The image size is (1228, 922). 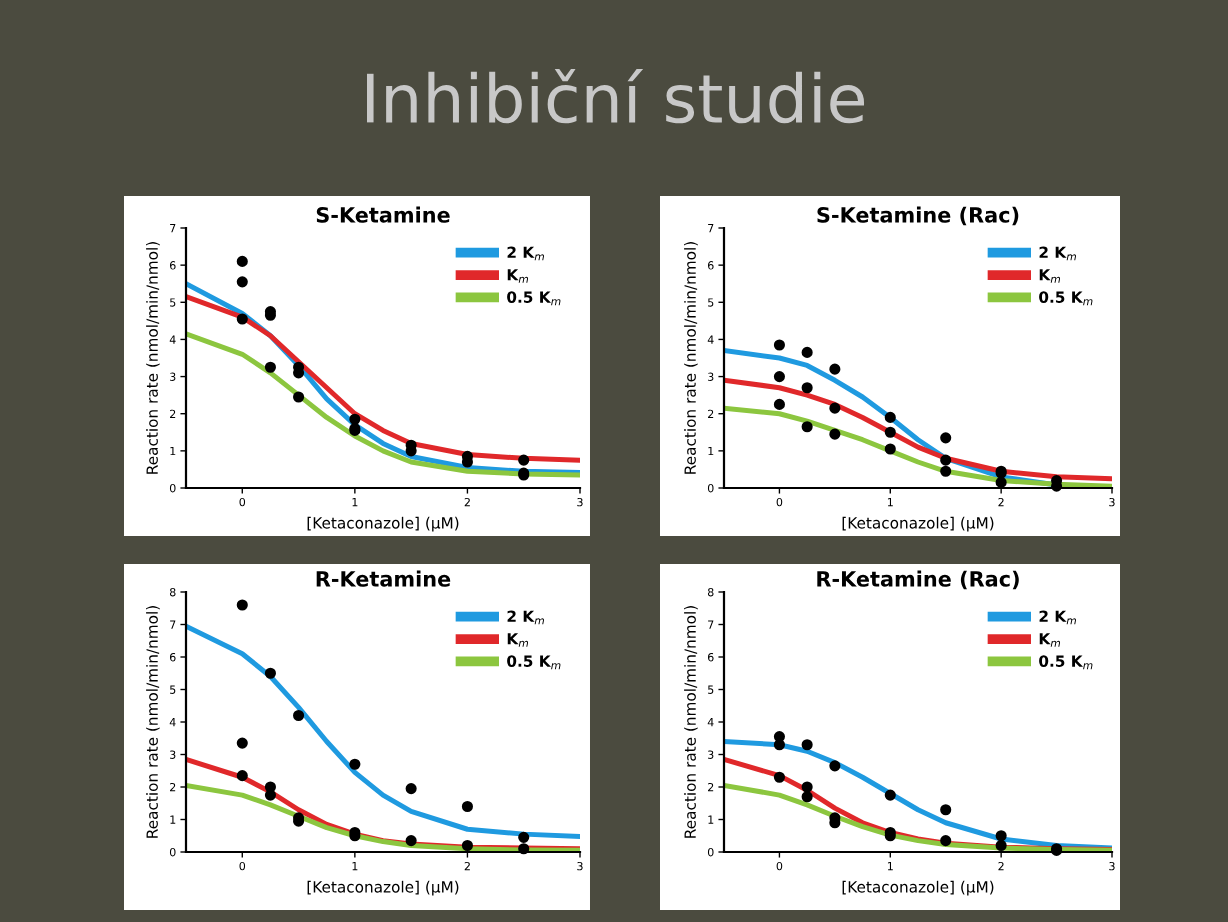 I want to click on chart-title: S-Ketamine (Rac), so click(x=918, y=216).